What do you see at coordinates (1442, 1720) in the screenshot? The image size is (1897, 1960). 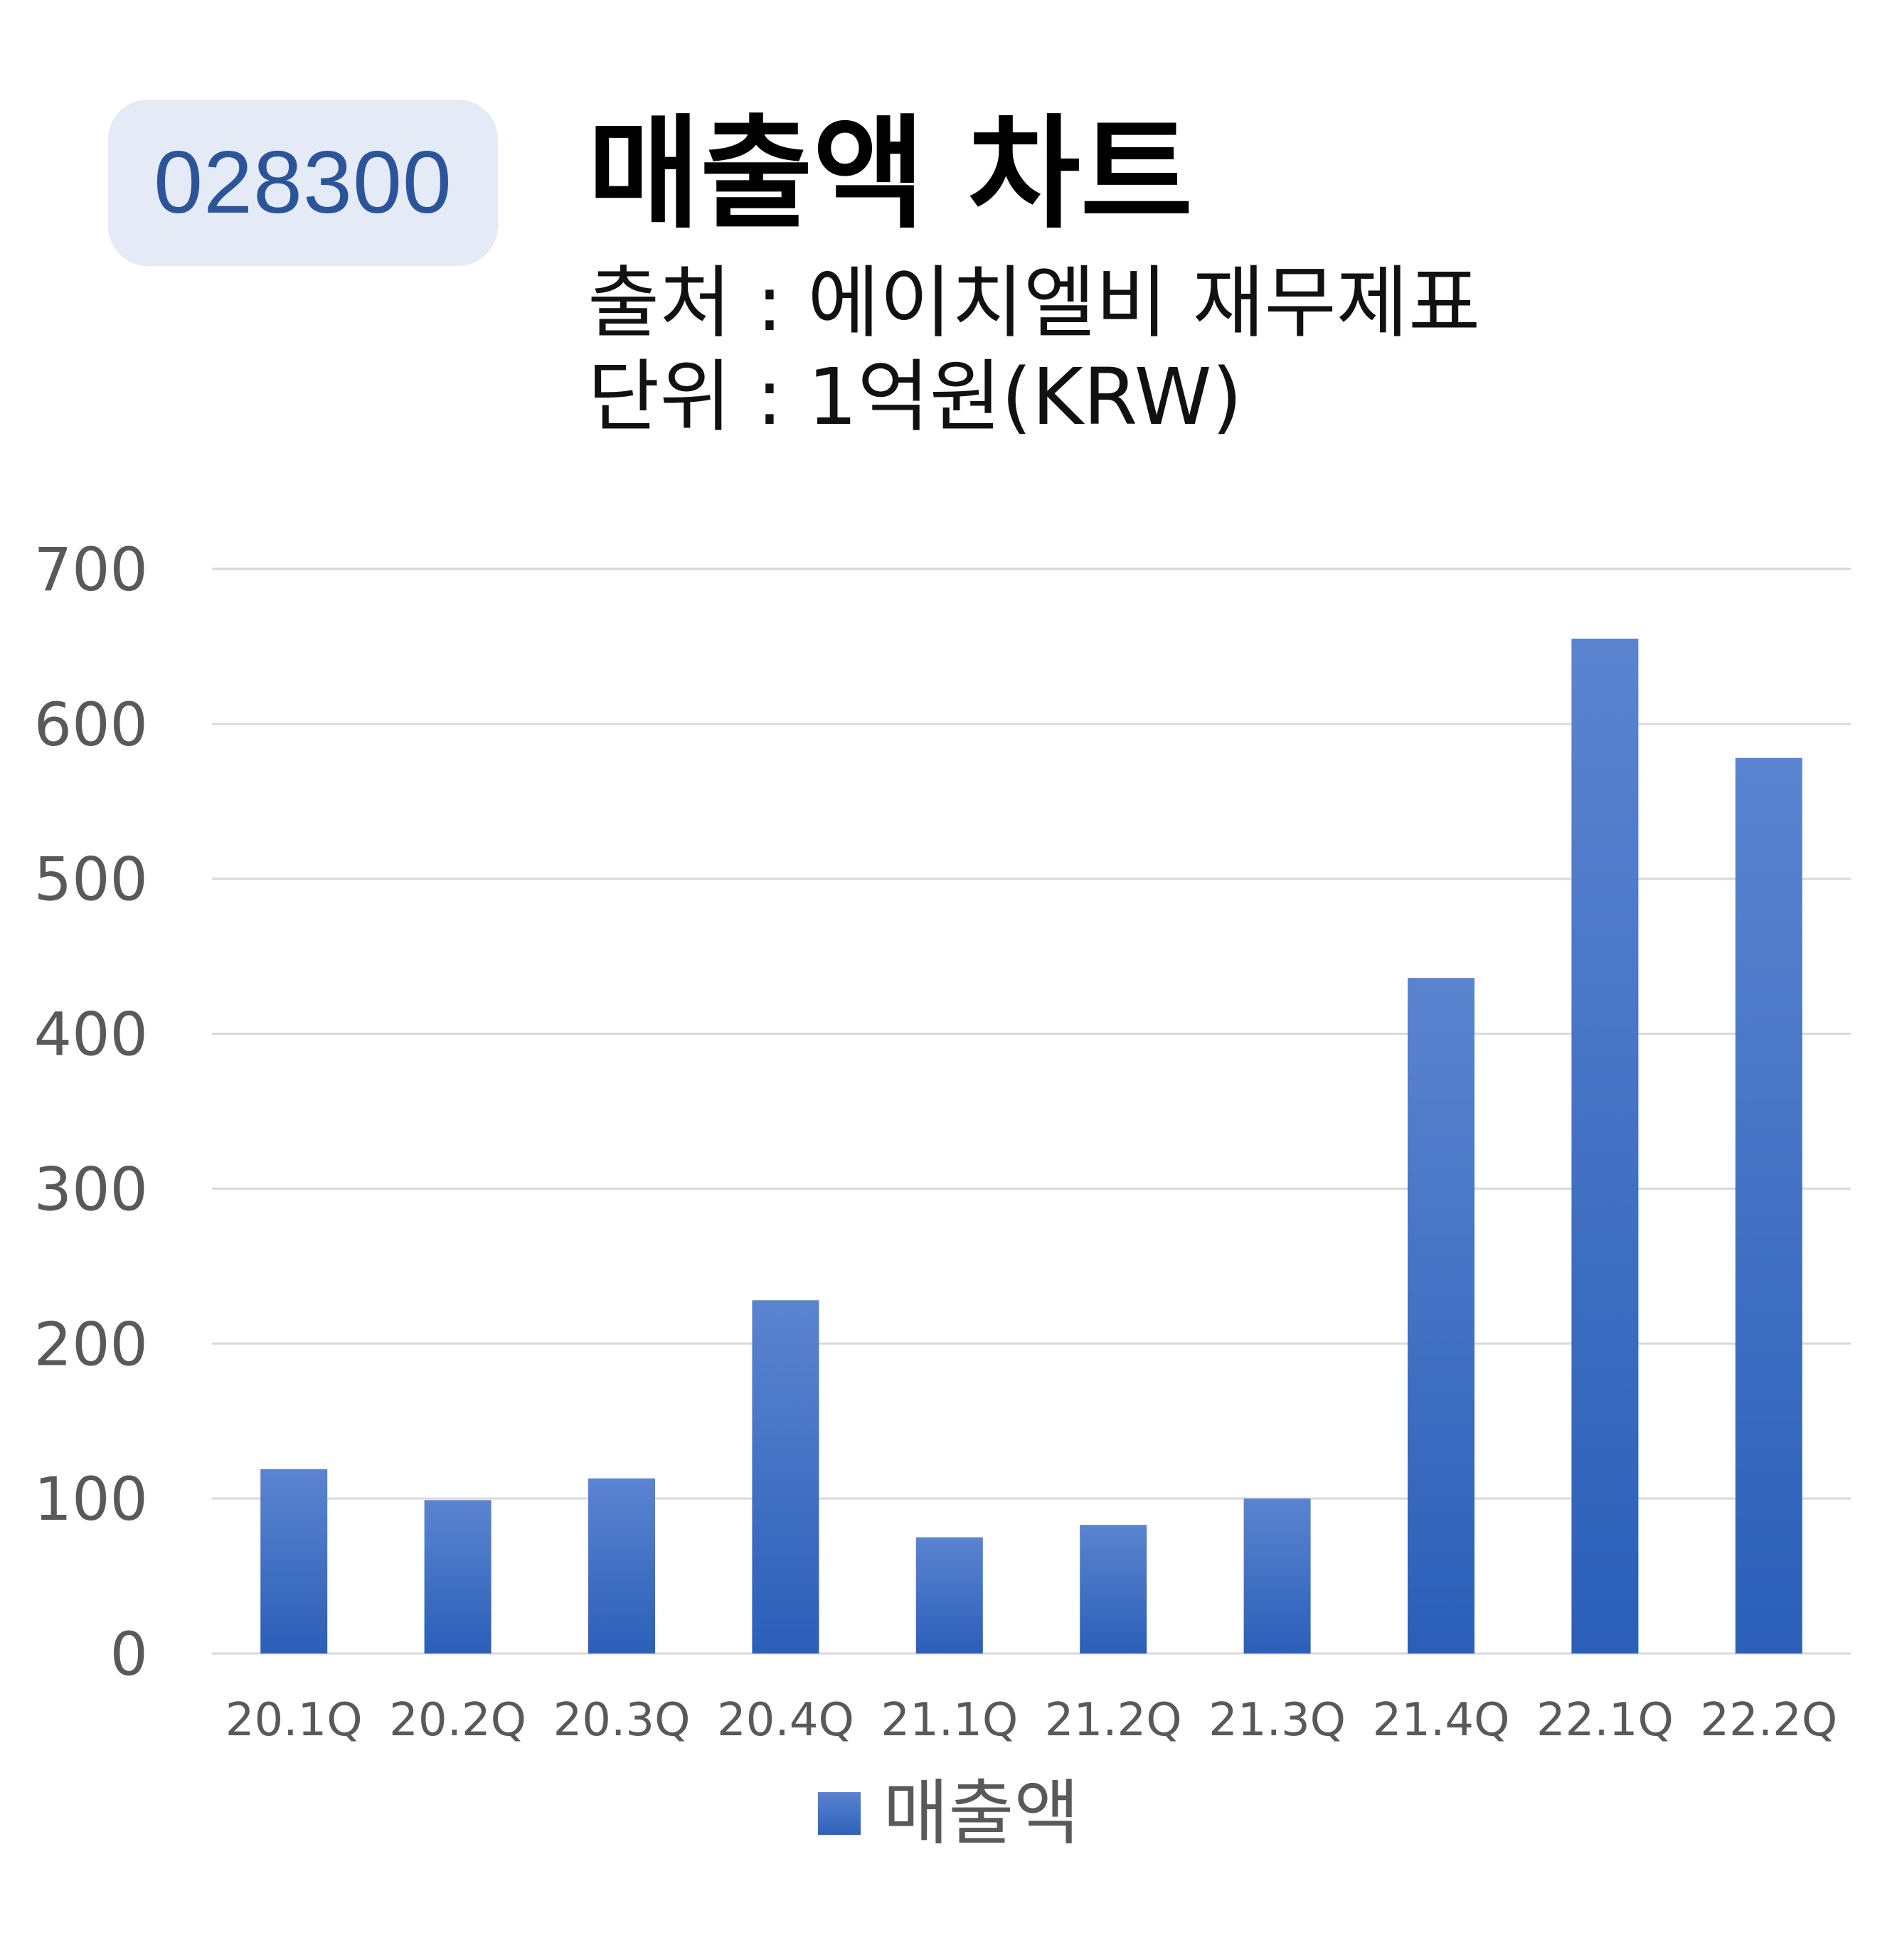 I see `x-tick-label: 21.4Q` at bounding box center [1442, 1720].